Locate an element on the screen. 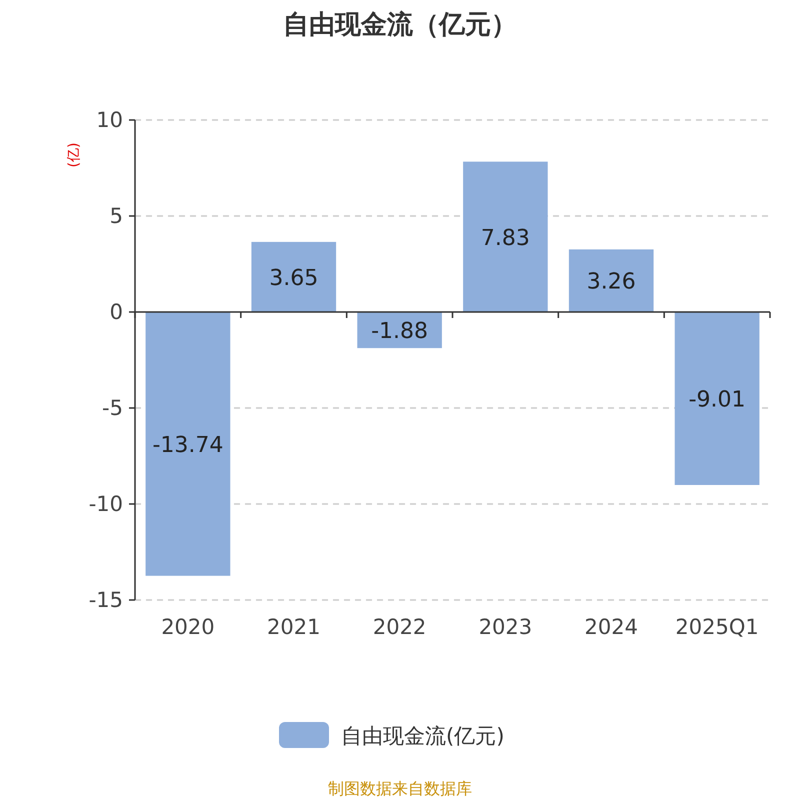  data-label: 3.65 is located at coordinates (293, 278).